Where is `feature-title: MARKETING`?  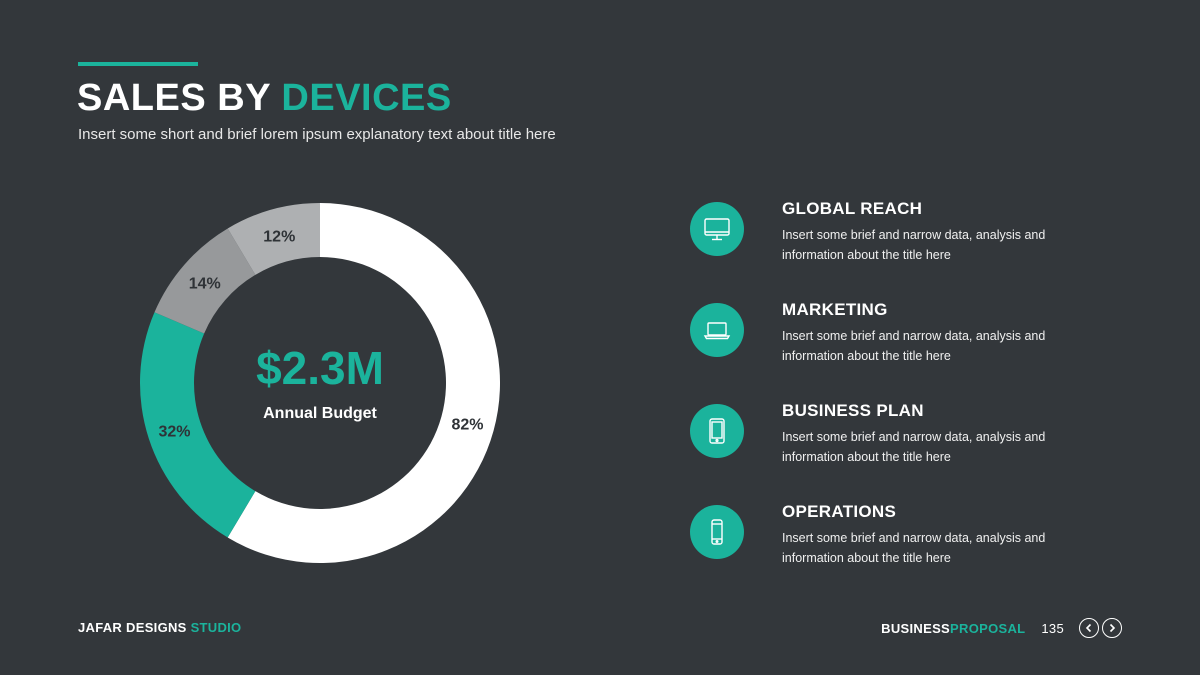 feature-title: MARKETING is located at coordinates (835, 309).